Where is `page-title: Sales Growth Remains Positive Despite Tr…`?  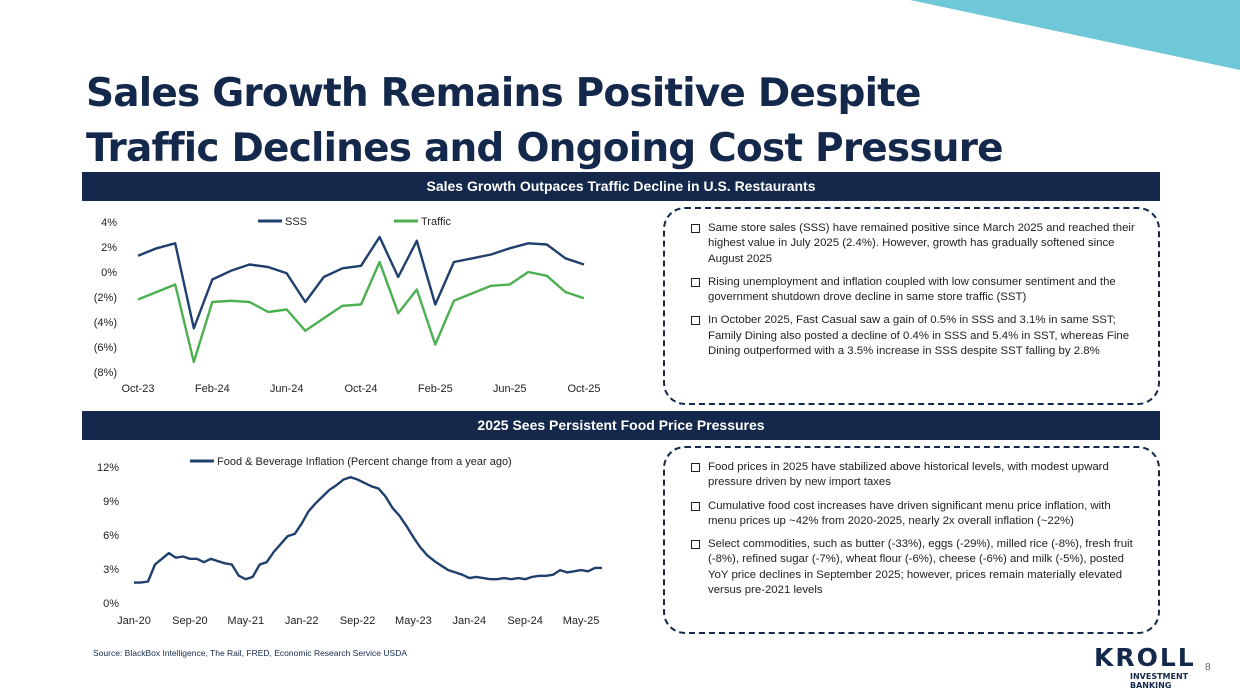 page-title: Sales Growth Remains Positive Despite Tr… is located at coordinates (566, 121).